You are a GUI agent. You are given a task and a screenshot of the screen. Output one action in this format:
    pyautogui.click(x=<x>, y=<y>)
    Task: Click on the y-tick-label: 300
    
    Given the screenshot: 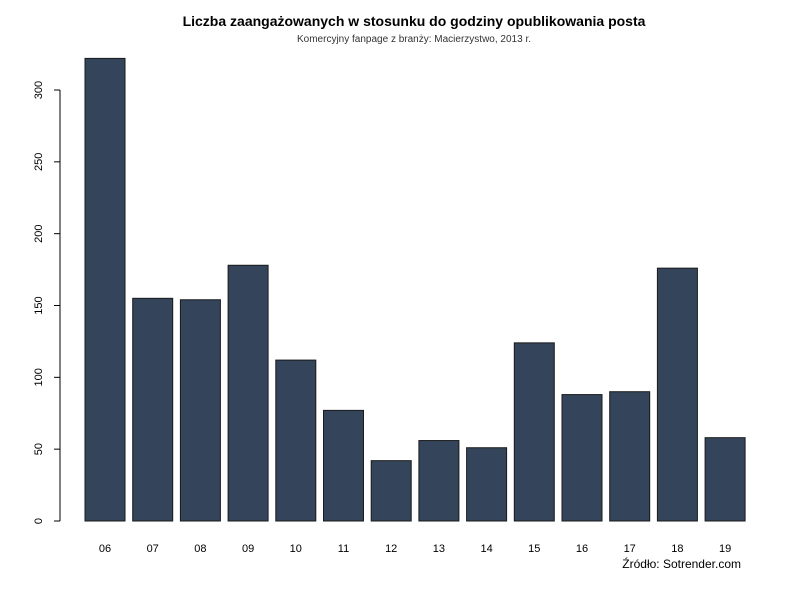 What is the action you would take?
    pyautogui.click(x=39, y=90)
    